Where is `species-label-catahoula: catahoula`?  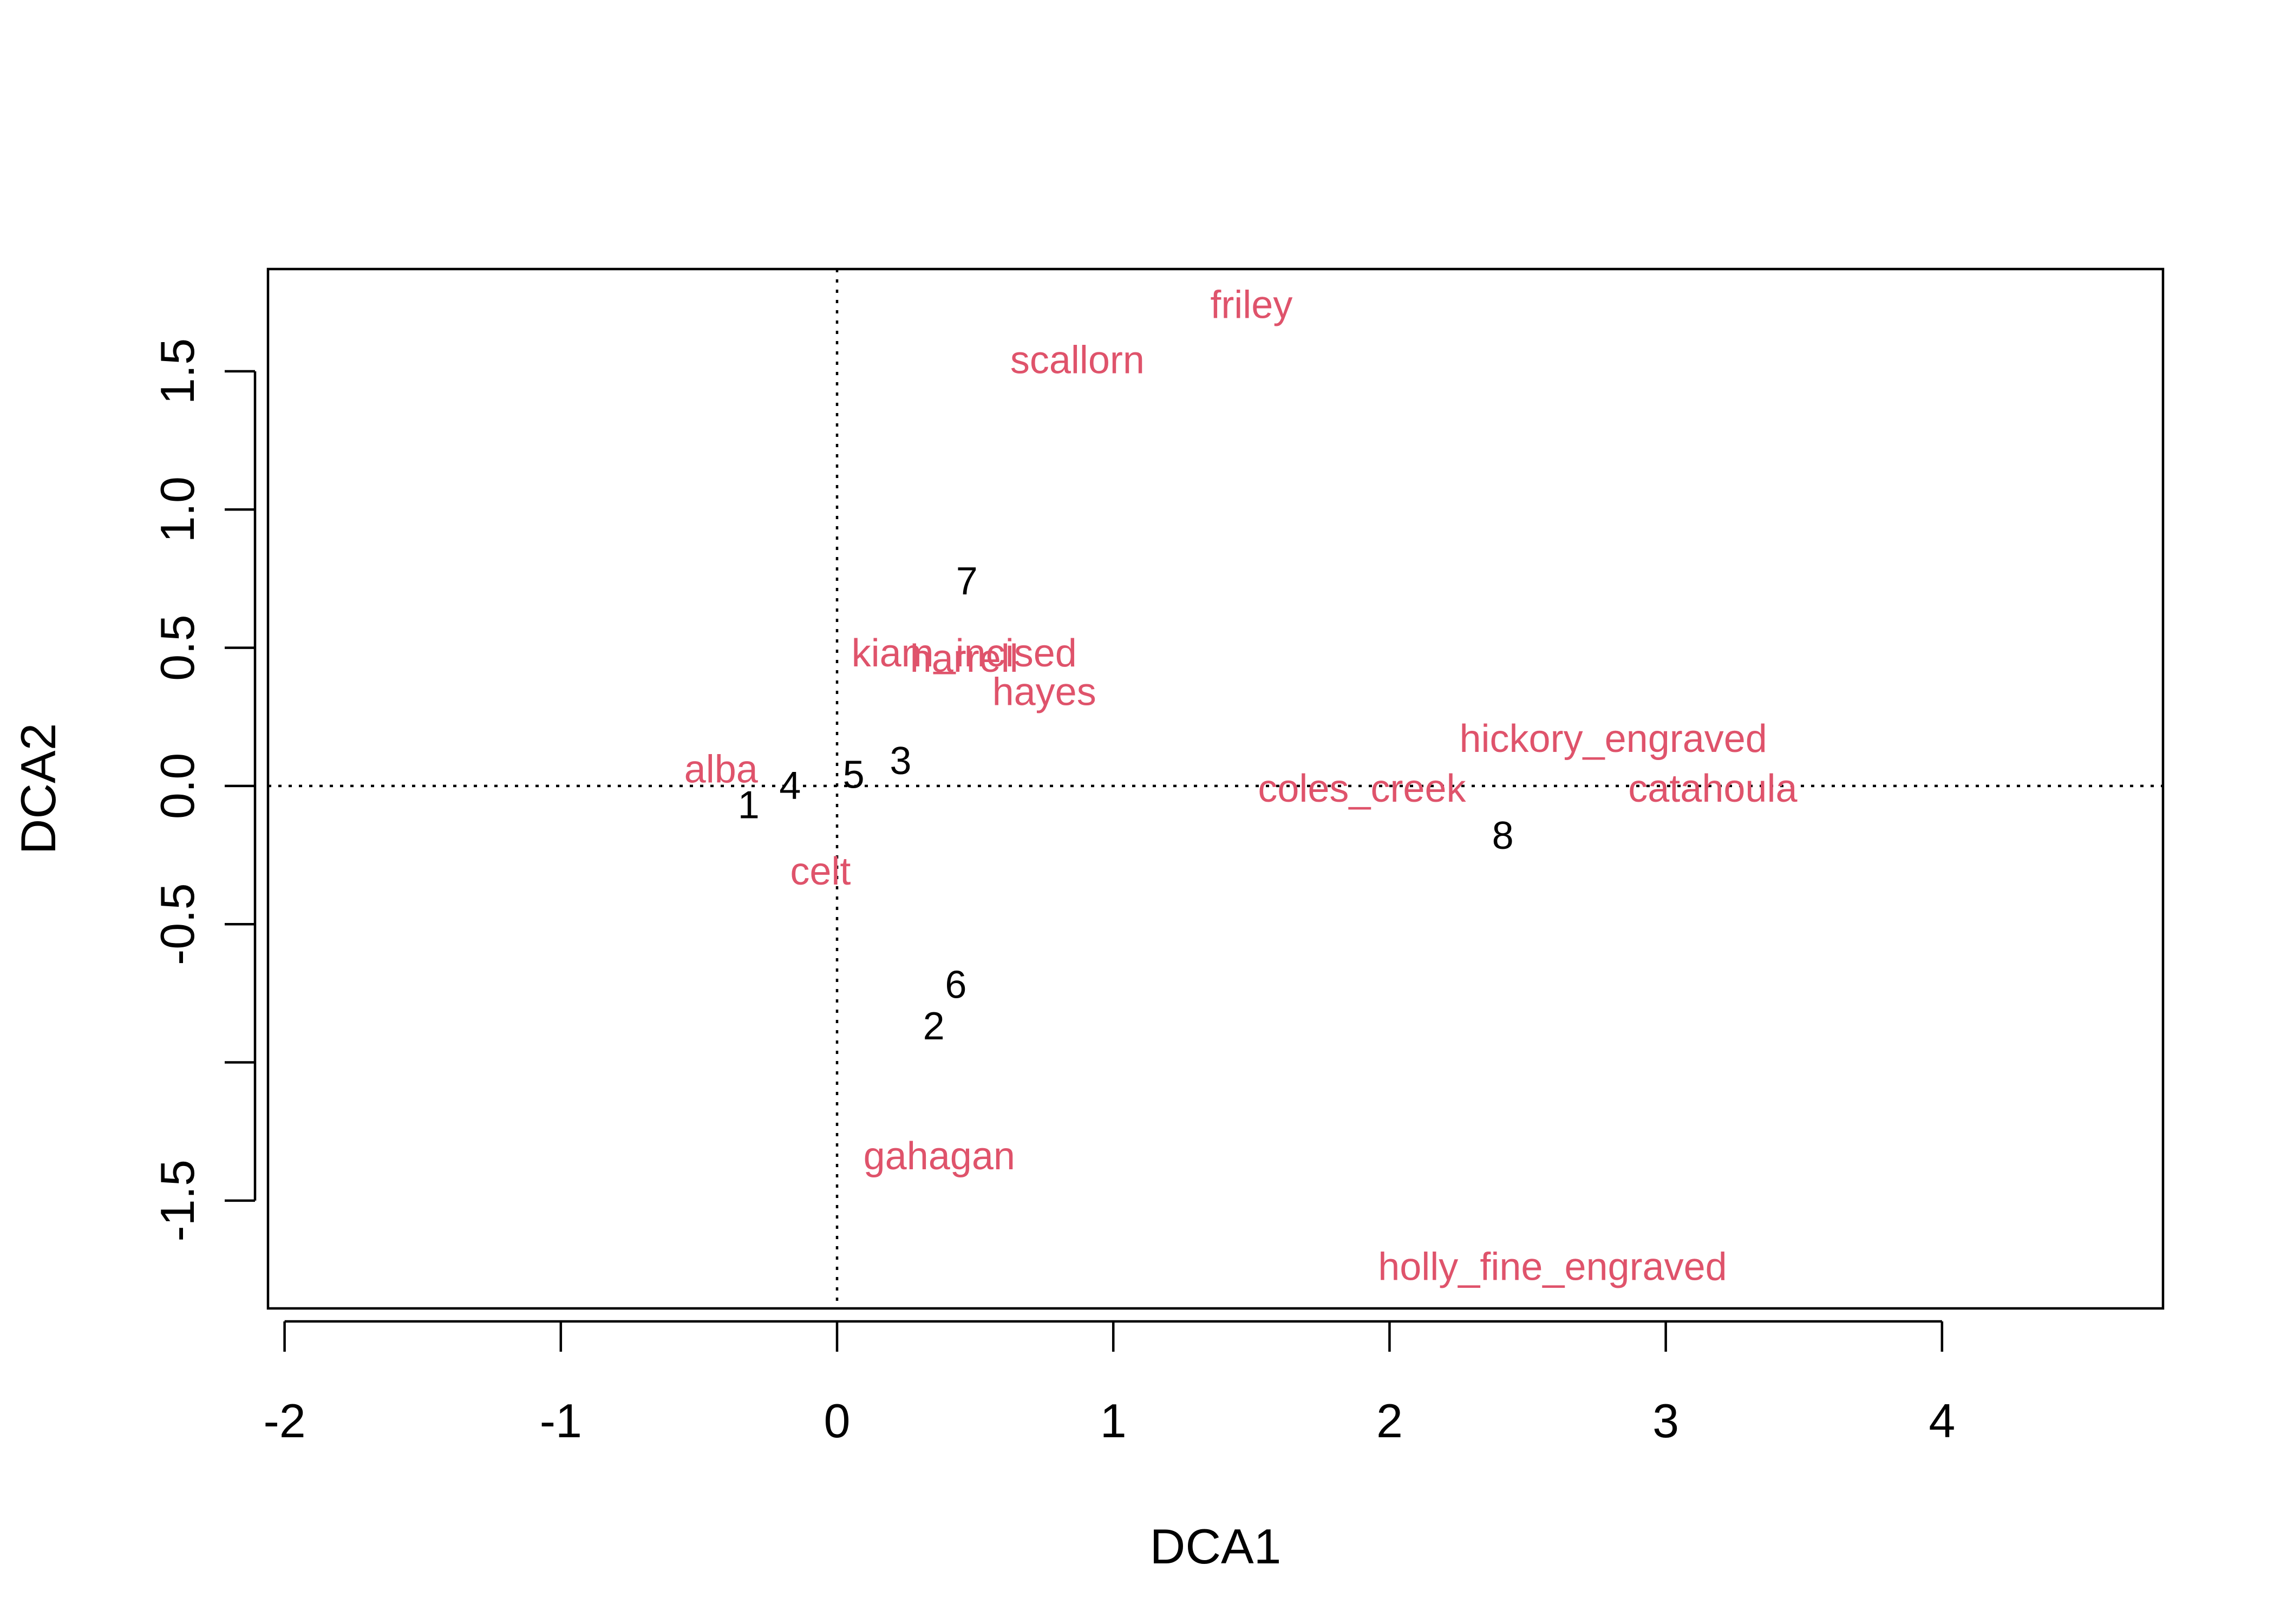
species-label-catahoula: catahoula is located at coordinates (1713, 788).